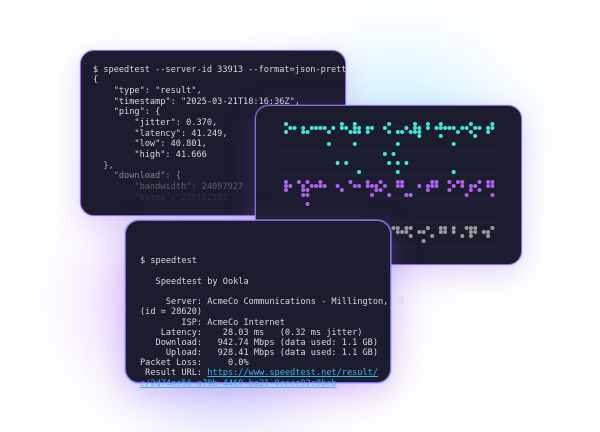 The width and height of the screenshot is (600, 432). What do you see at coordinates (212, 322) in the screenshot?
I see `cli-line: ISP: AcmeCo Internet` at bounding box center [212, 322].